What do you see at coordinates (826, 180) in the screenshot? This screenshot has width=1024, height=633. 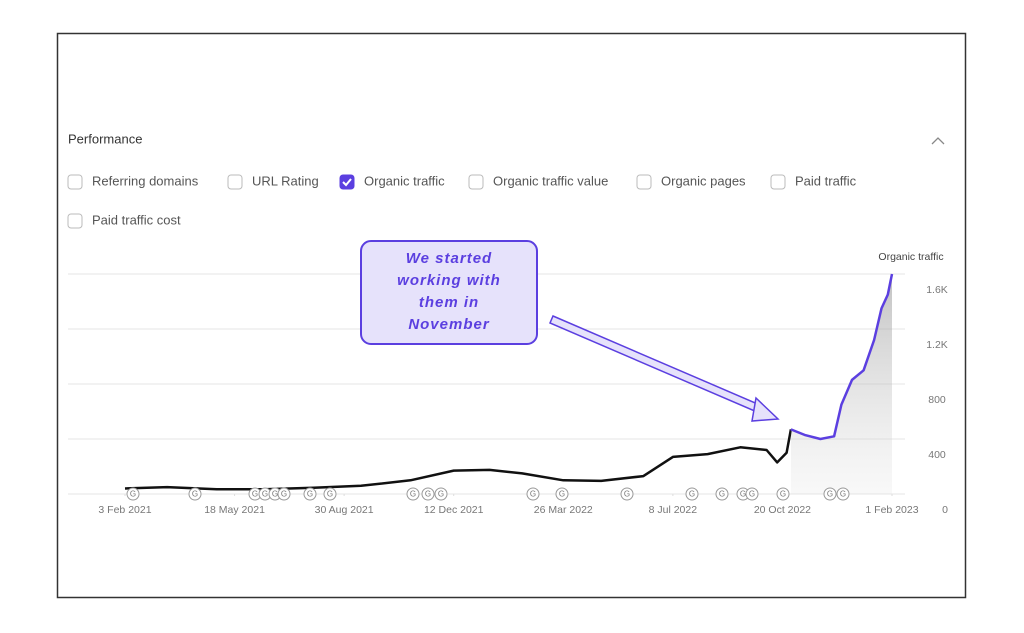 I see `checkbox-label: Paid traffic` at bounding box center [826, 180].